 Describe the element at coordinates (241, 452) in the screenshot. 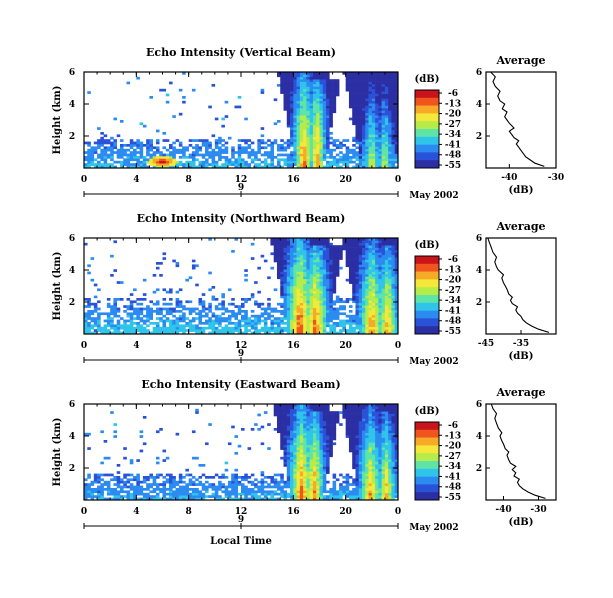

I see `heatmap-cells` at that location.